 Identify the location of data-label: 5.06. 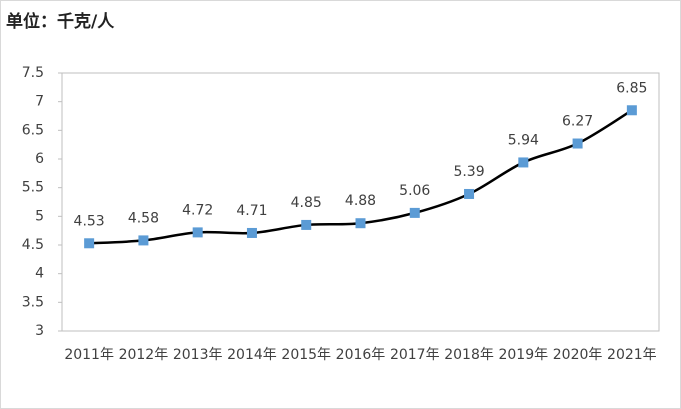
(414, 191).